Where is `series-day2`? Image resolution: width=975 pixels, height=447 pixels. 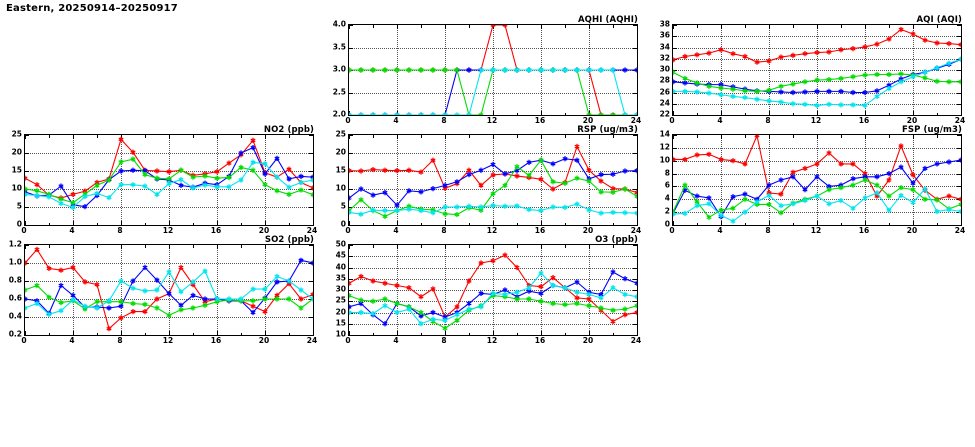
series-day2 is located at coordinates (169, 286).